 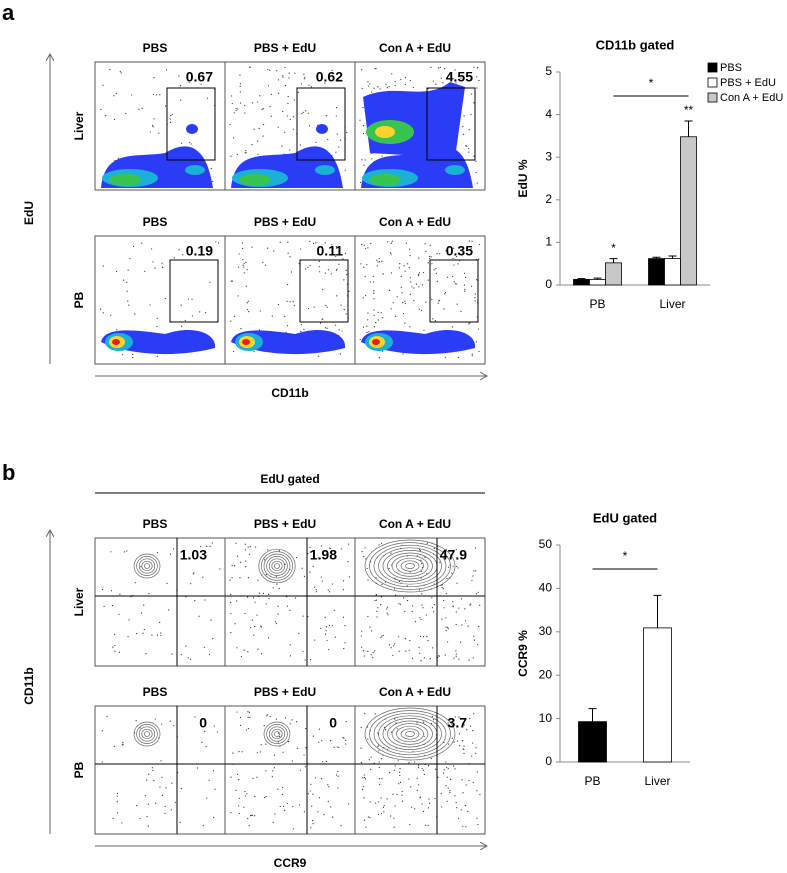 What do you see at coordinates (548, 71) in the screenshot?
I see `y-tick-label: 5` at bounding box center [548, 71].